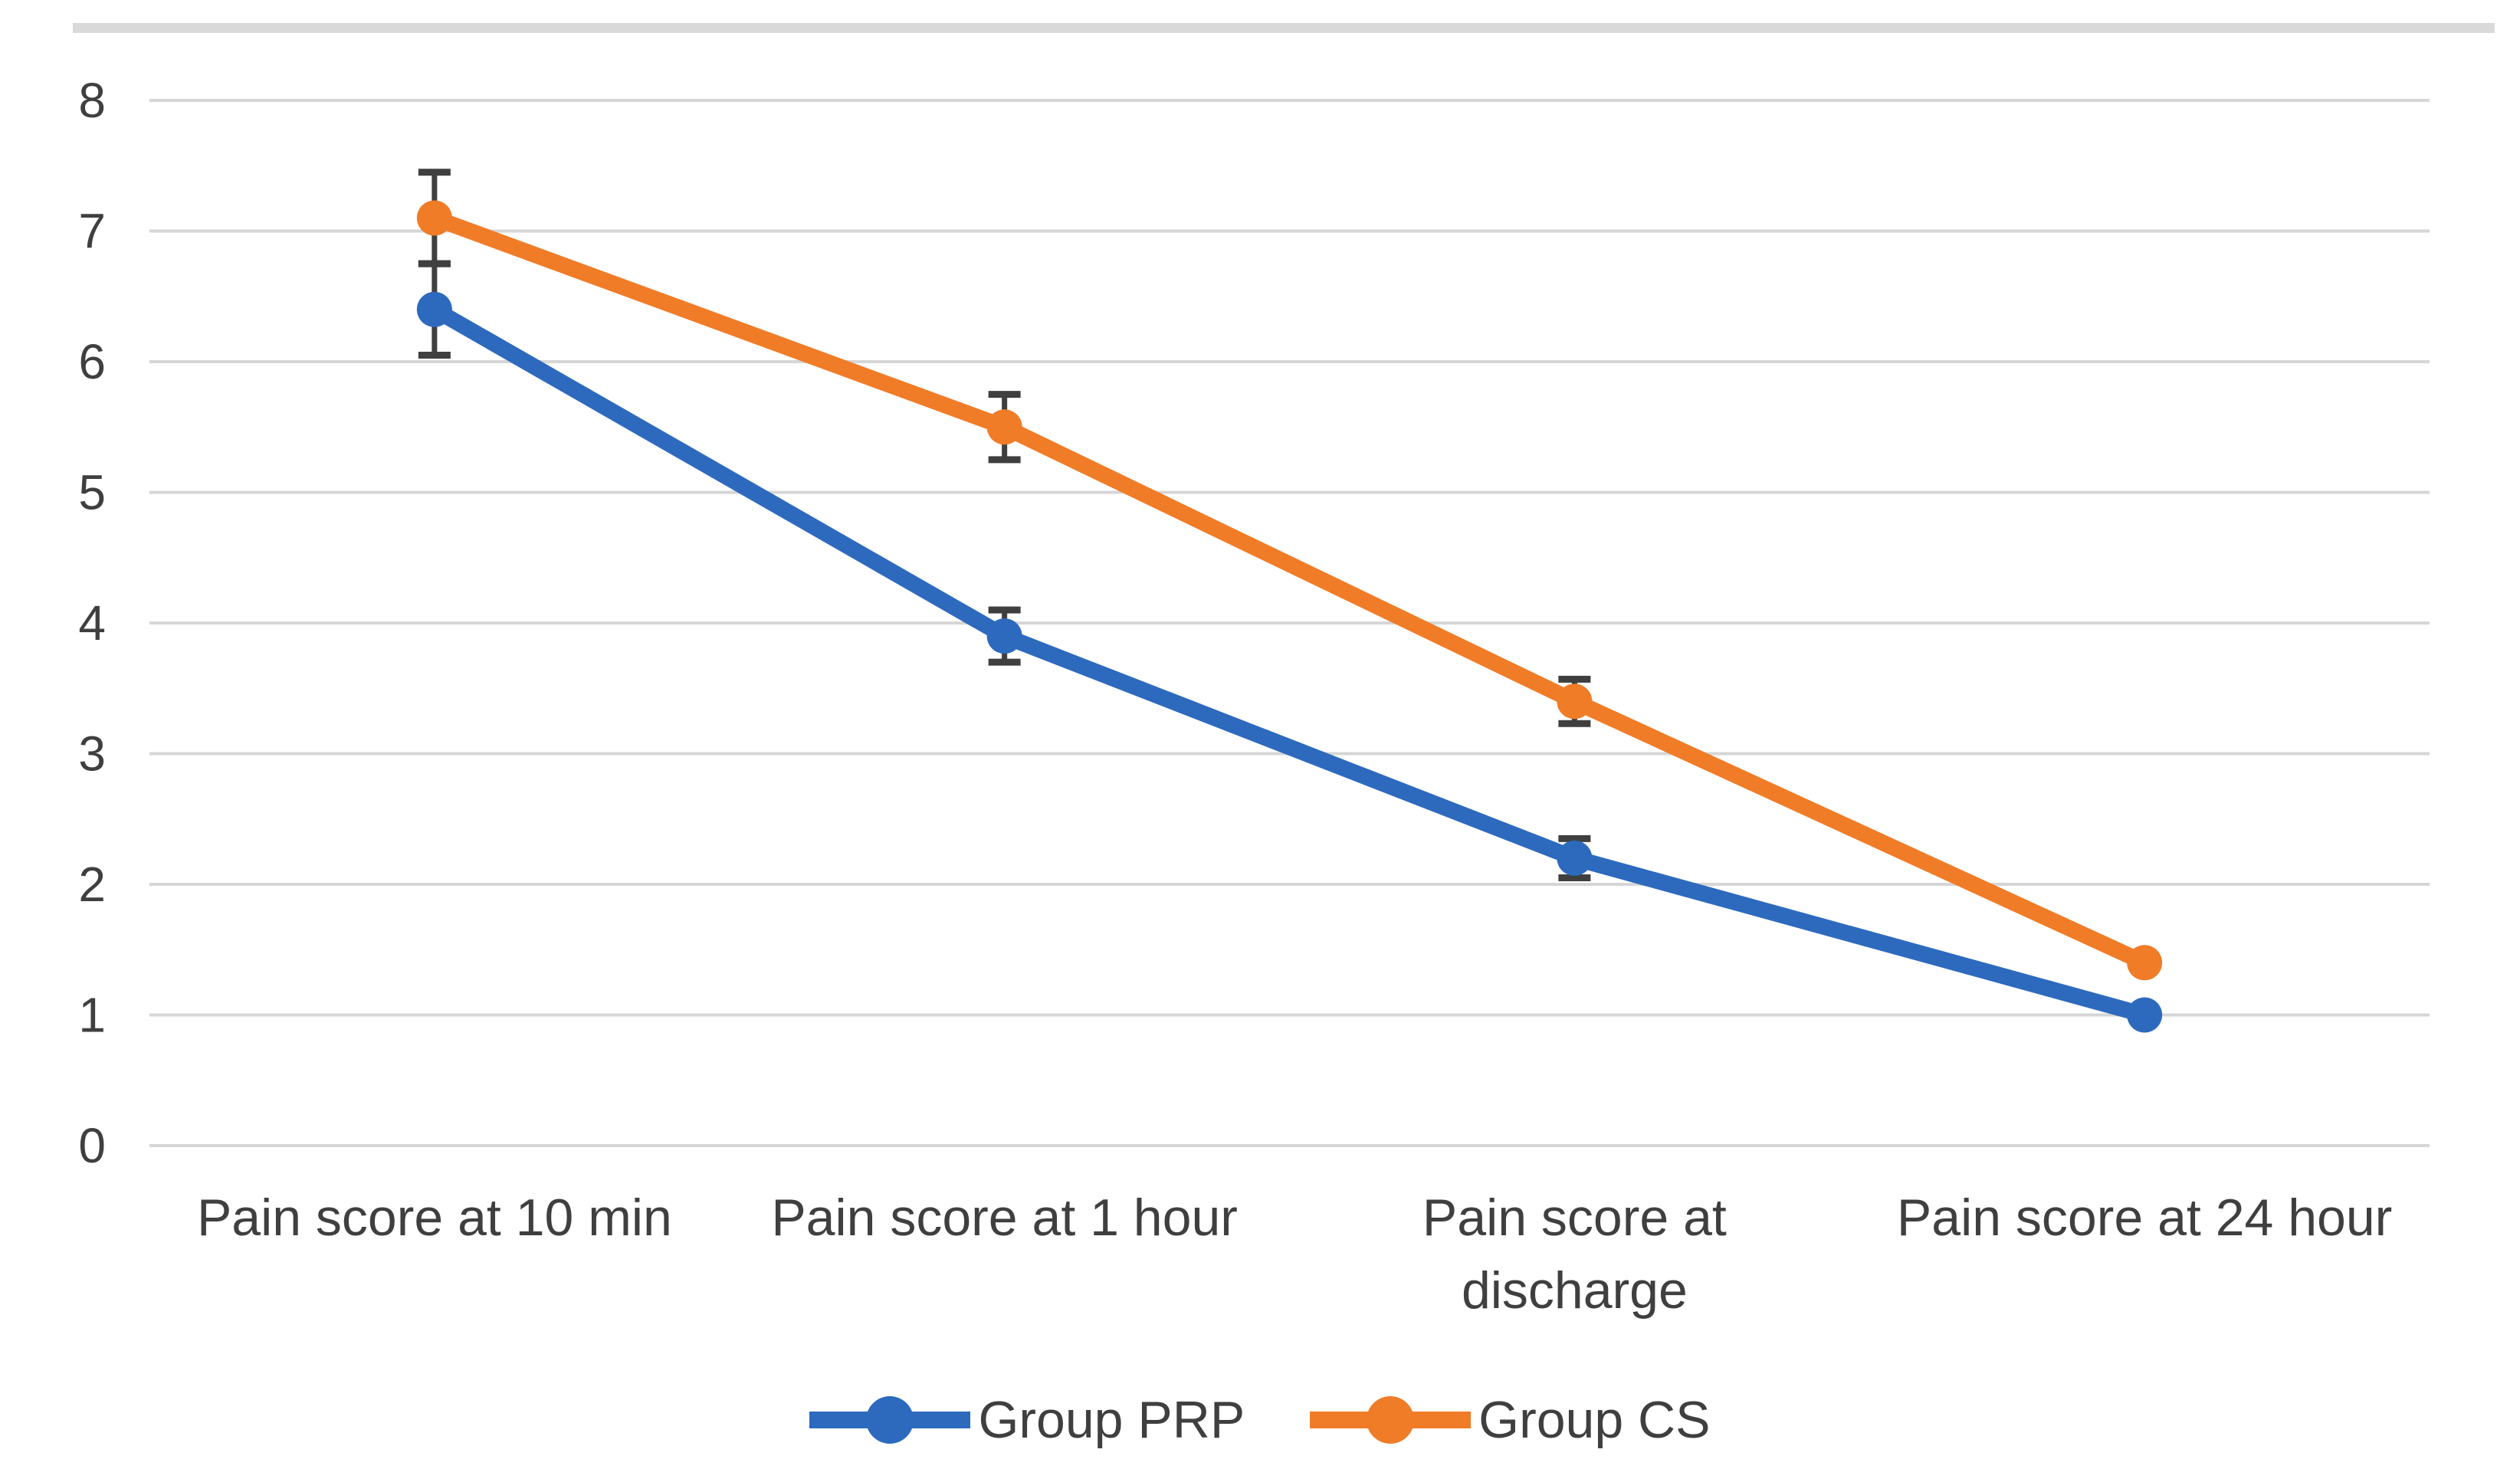 The width and height of the screenshot is (2520, 1469). I want to click on y-tick-label: 3, so click(92, 754).